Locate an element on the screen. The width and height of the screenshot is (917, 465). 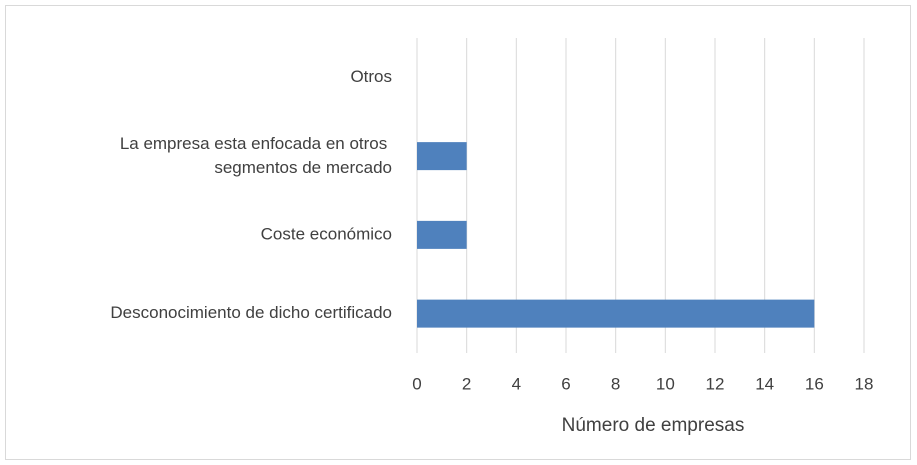
y-tick-label: Otros is located at coordinates (371, 76).